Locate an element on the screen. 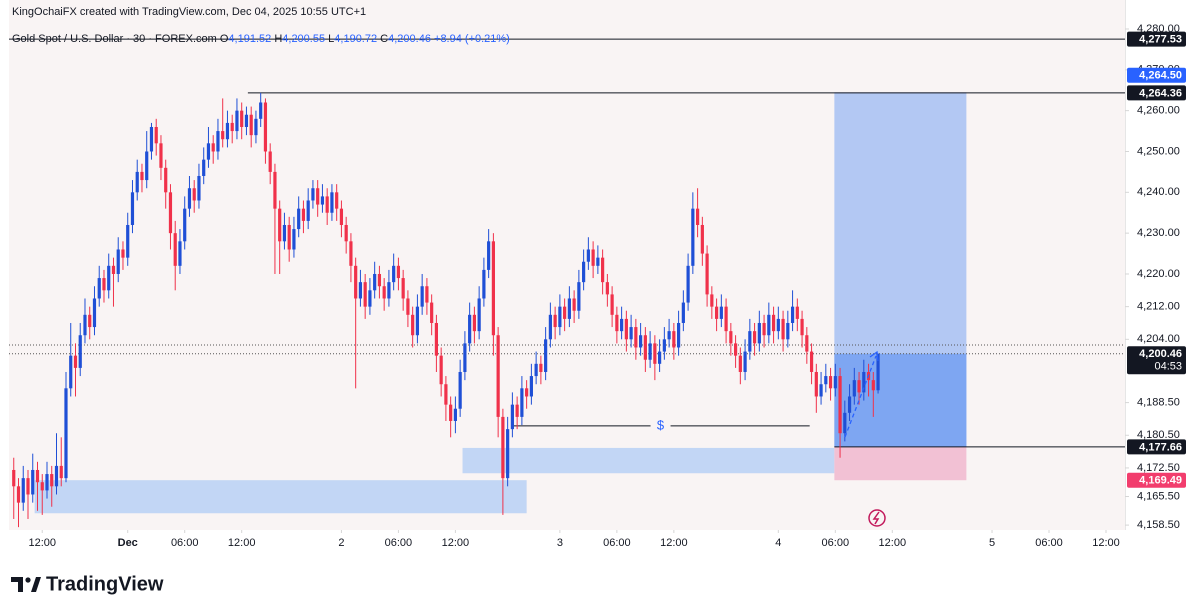  y-tick-label: 4,165.50 is located at coordinates (1158, 496).